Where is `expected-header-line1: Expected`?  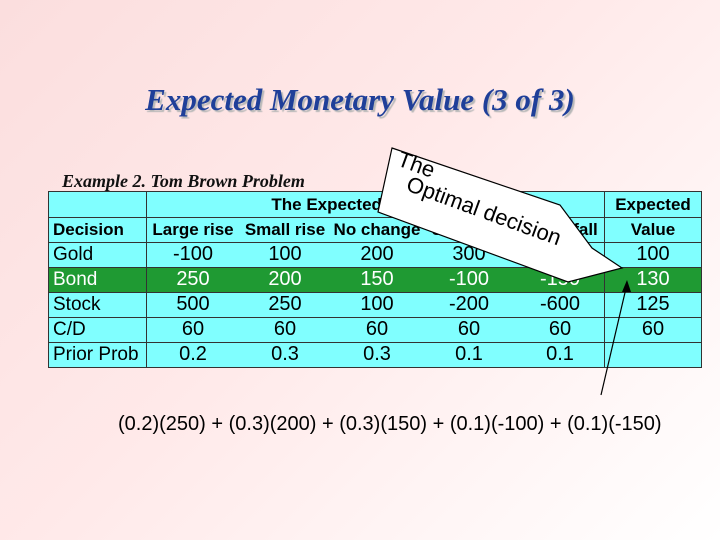 expected-header-line1: Expected is located at coordinates (653, 204).